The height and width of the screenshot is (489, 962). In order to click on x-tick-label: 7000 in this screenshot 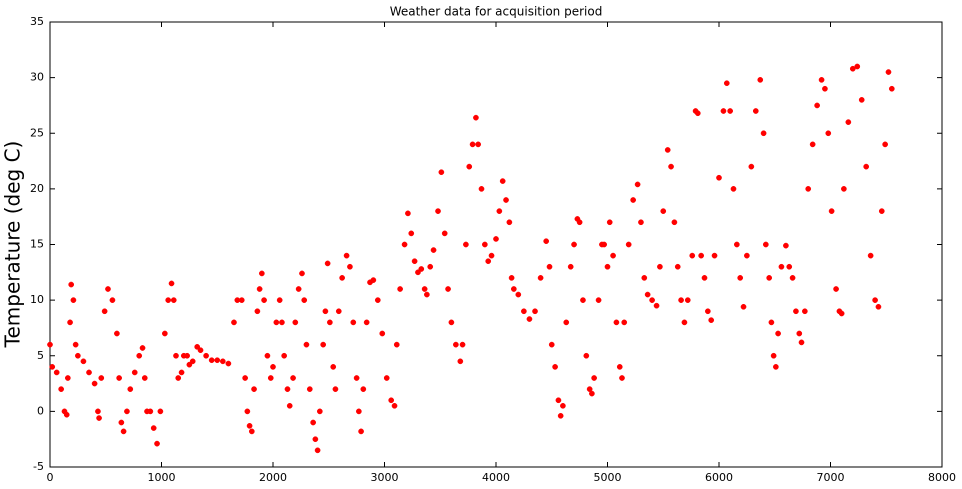, I will do `click(831, 477)`.